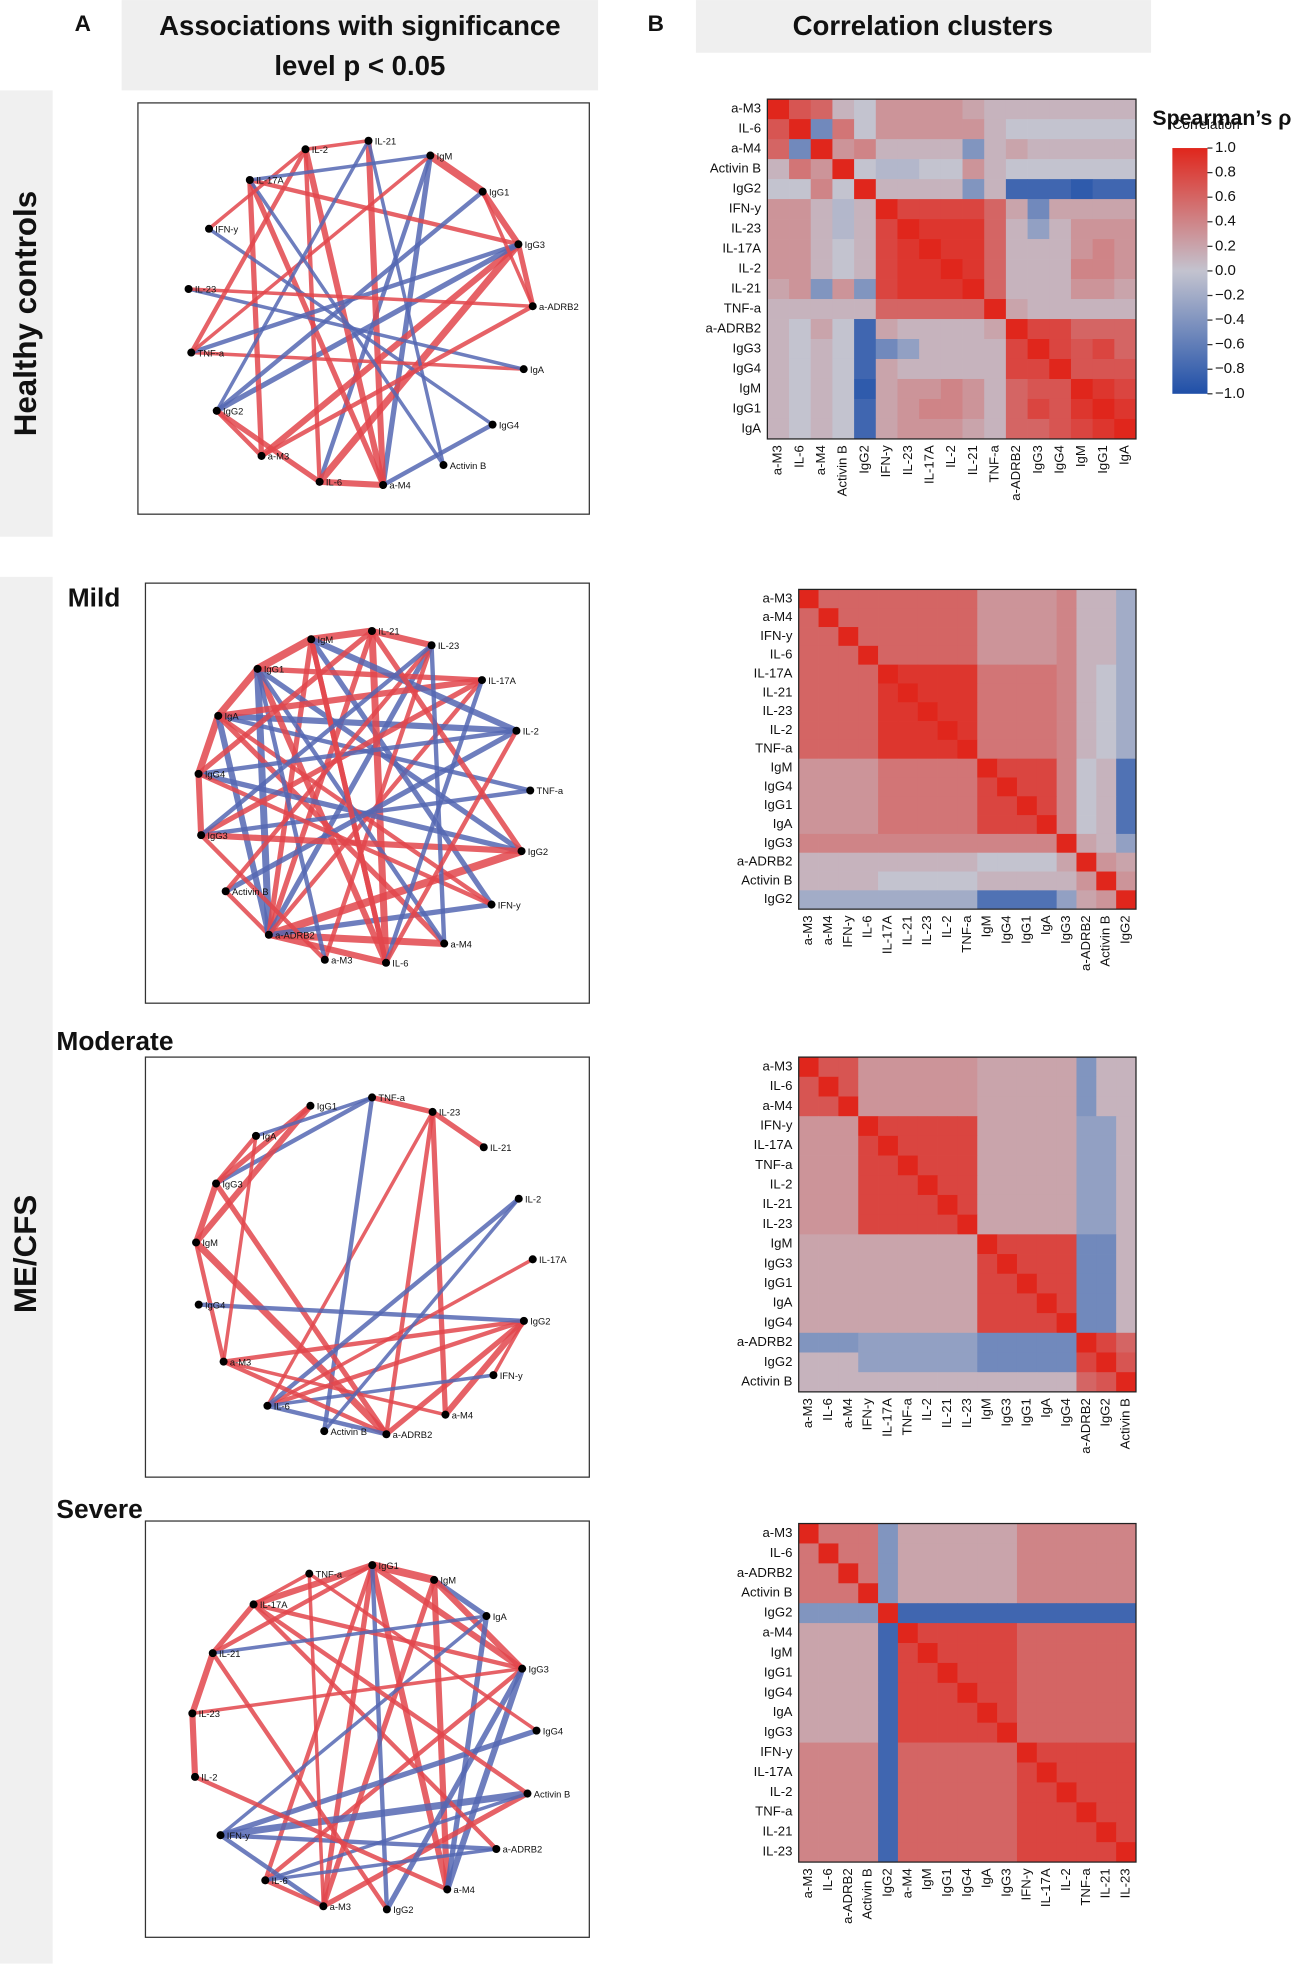 Image resolution: width=1299 pixels, height=1970 pixels. Describe the element at coordinates (386, 1909) in the screenshot. I see `network-node` at that location.